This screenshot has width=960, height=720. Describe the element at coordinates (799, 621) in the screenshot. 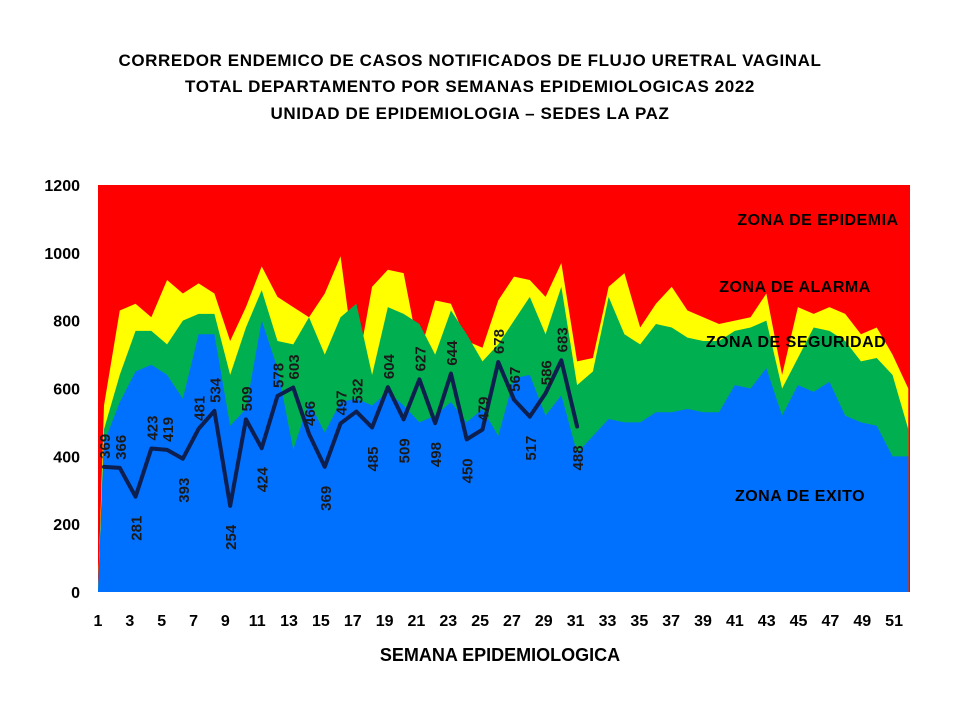

I see `x-tick-label: 45` at that location.